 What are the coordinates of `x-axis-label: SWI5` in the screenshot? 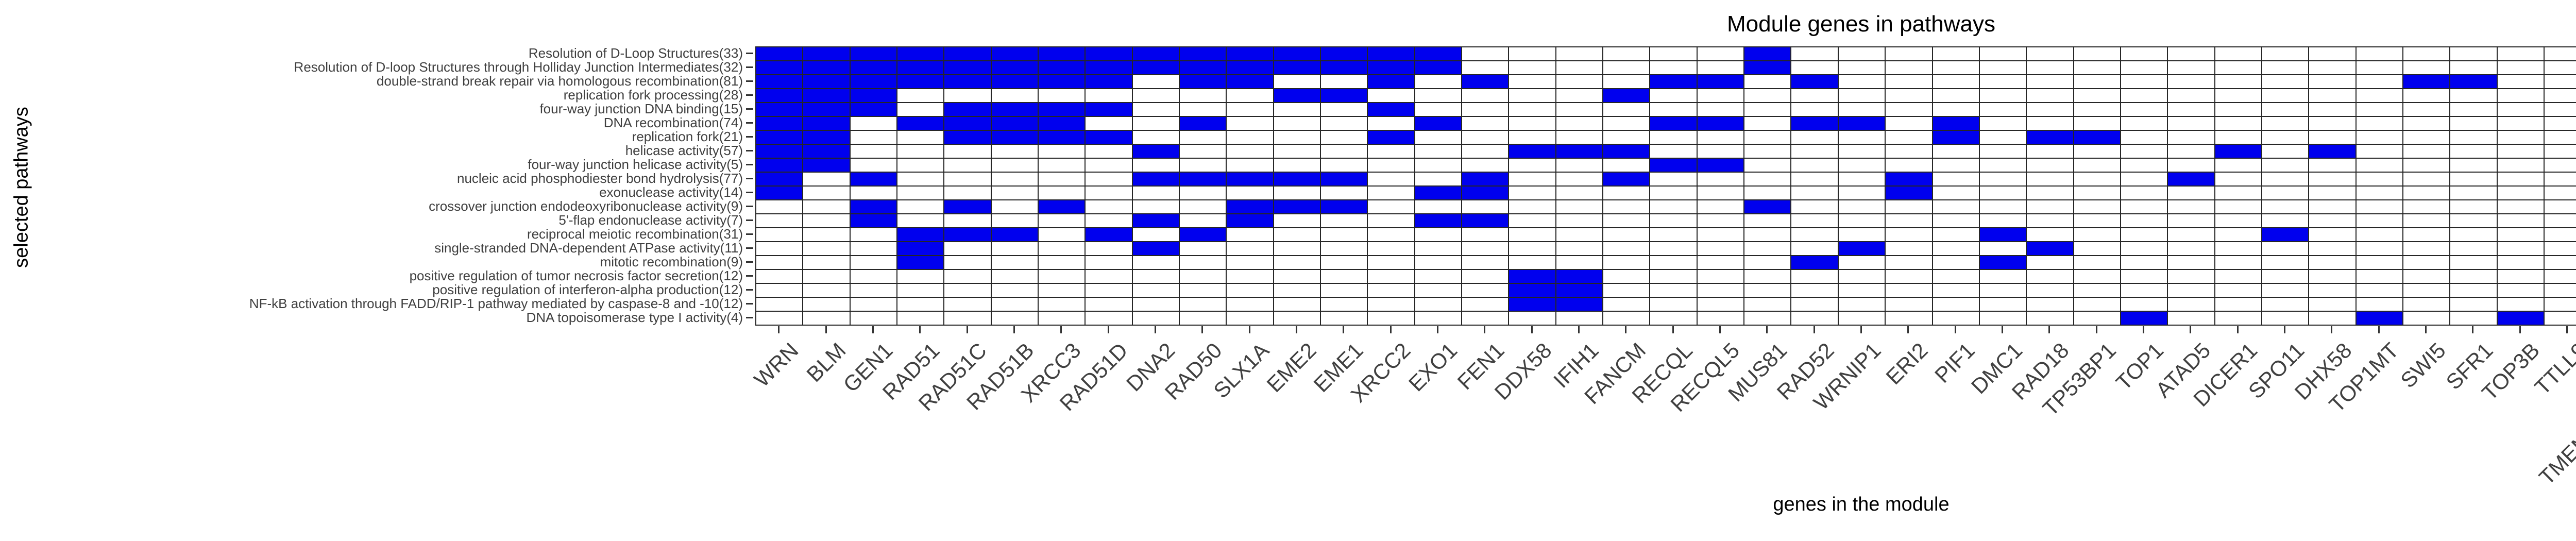 It's located at (2423, 365).